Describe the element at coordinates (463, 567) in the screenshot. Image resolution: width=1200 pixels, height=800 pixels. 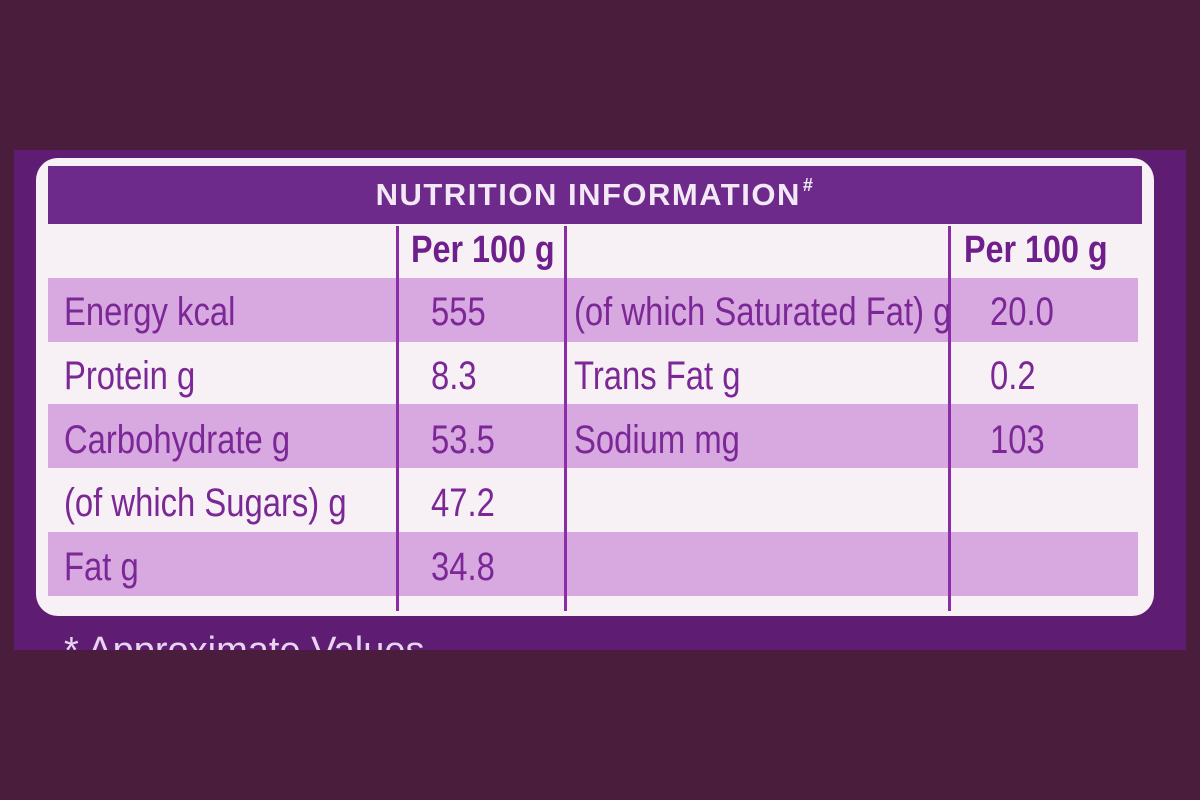
I see `nutrient-value: 34.8` at that location.